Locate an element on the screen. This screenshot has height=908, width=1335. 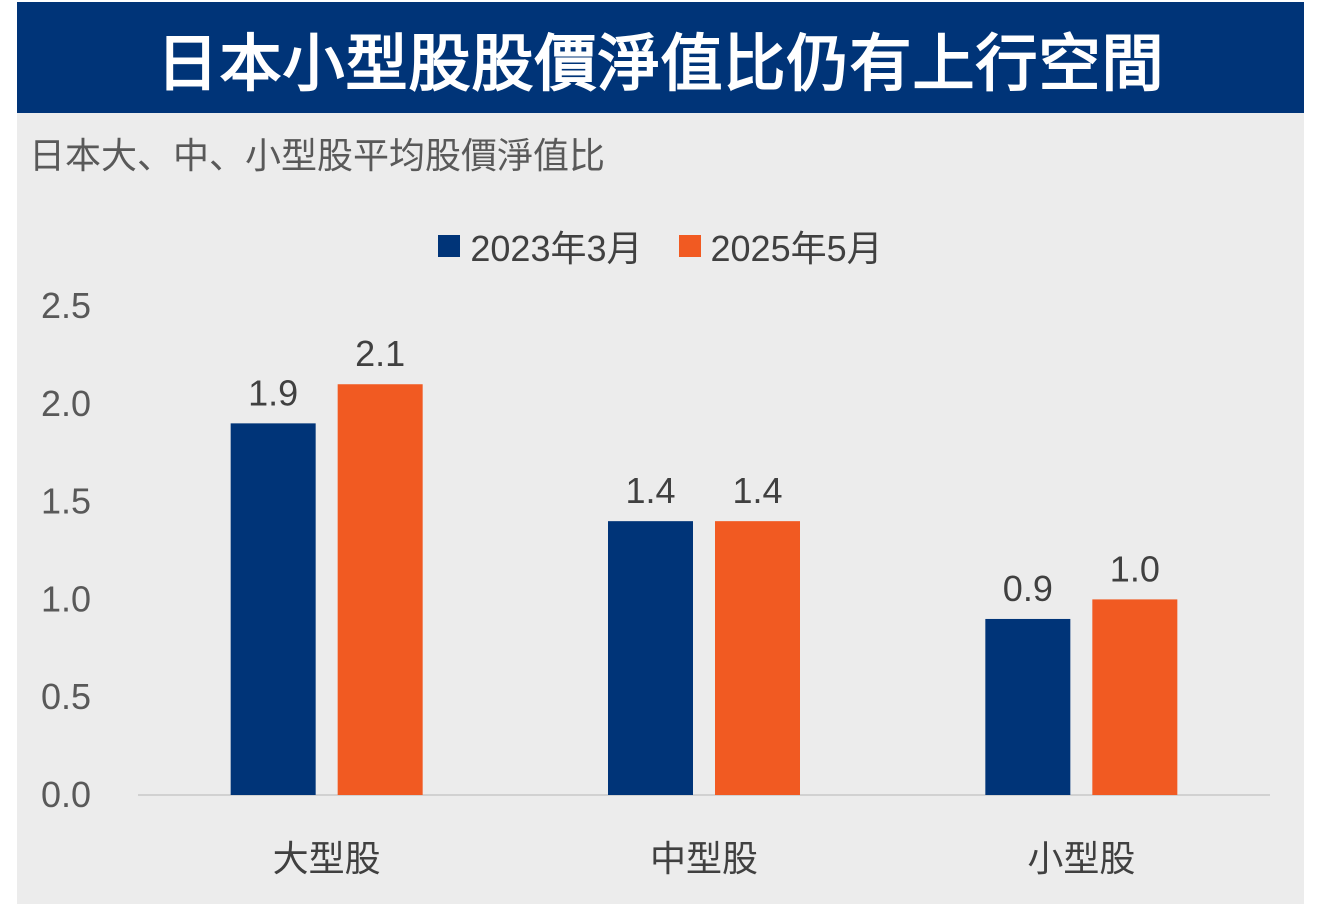
legend-label-series-1: 2023年3月 is located at coordinates (556, 248).